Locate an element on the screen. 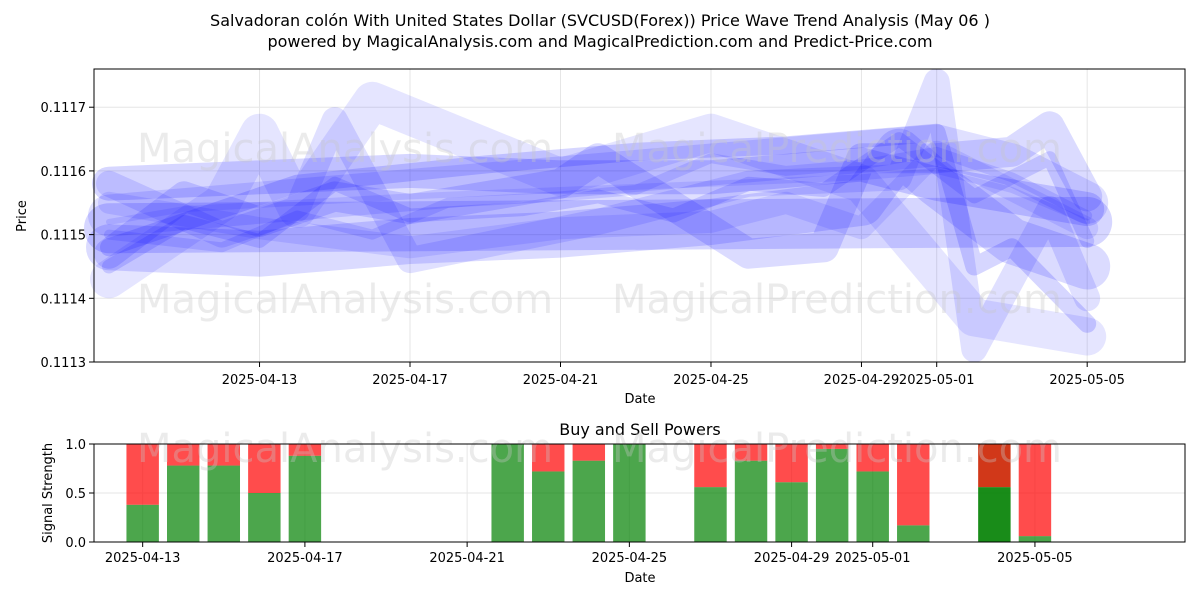  price-x-tick-label: 2025-05-05 is located at coordinates (1087, 380).